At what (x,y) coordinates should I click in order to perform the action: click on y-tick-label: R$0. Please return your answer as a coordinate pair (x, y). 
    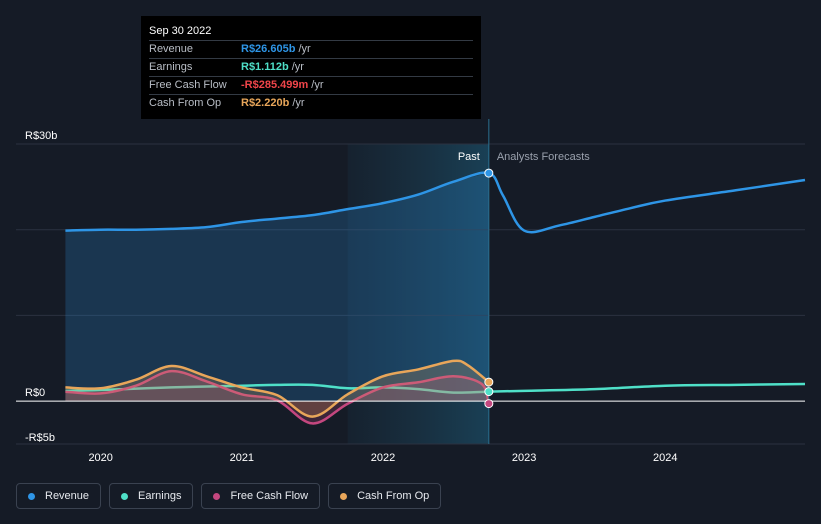
    Looking at the image, I should click on (35, 393).